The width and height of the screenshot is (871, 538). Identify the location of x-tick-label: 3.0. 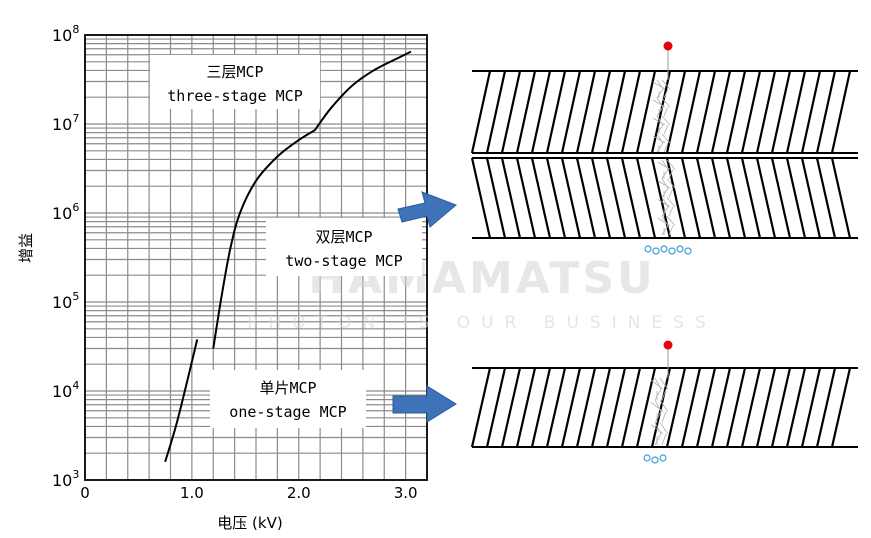
(406, 493).